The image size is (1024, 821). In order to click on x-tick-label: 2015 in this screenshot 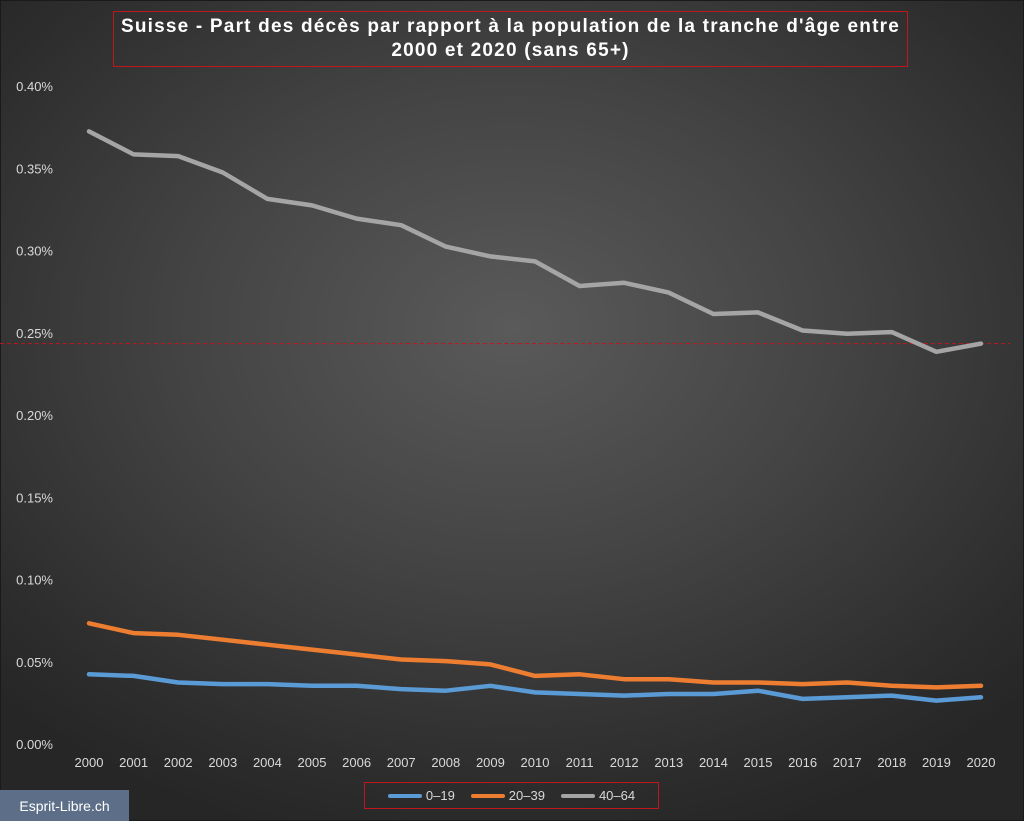, I will do `click(758, 762)`.